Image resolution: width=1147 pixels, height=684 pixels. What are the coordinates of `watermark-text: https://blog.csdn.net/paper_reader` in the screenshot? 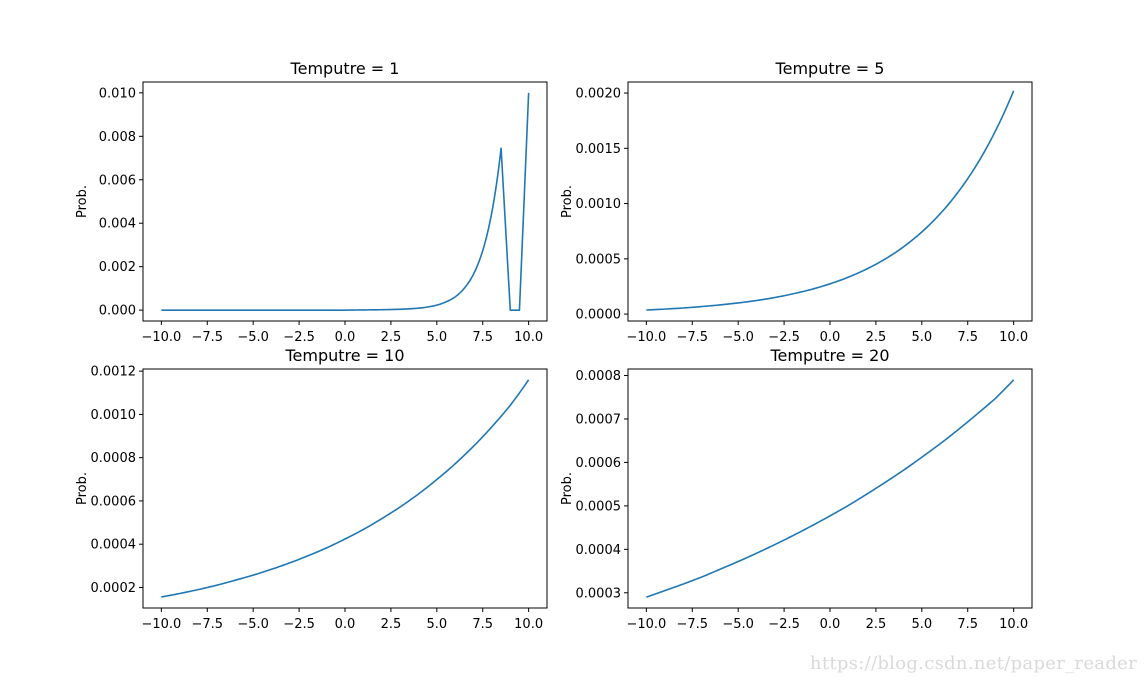 It's located at (973, 663).